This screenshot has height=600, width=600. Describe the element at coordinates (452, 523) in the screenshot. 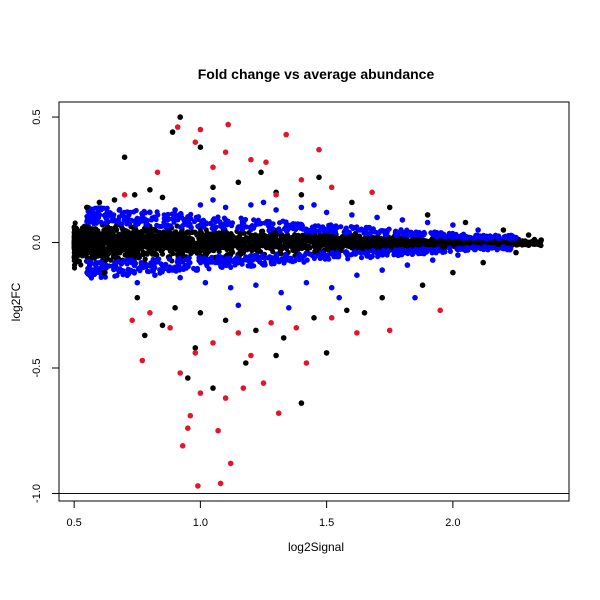

I see `x-tick-label: 2.0` at that location.